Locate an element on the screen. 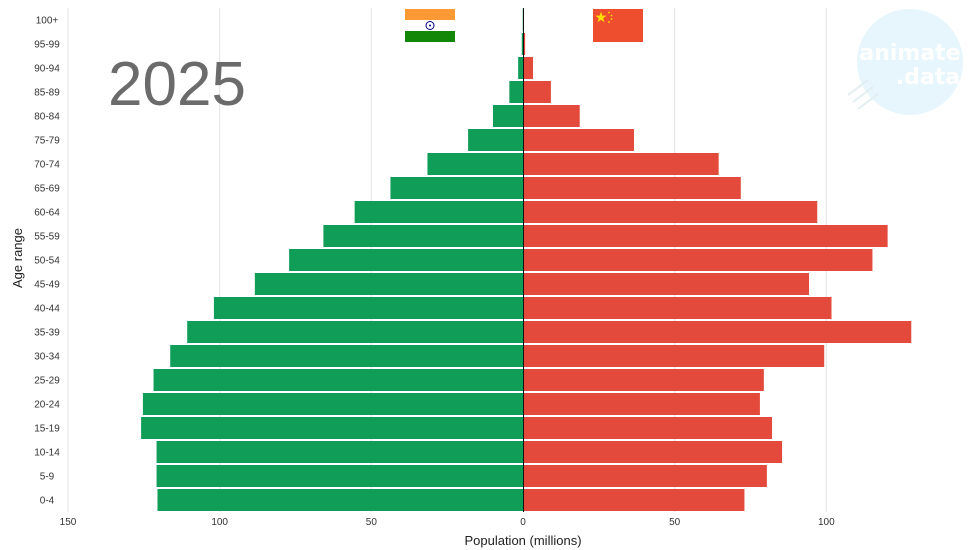  year-label: 2025 is located at coordinates (177, 84).